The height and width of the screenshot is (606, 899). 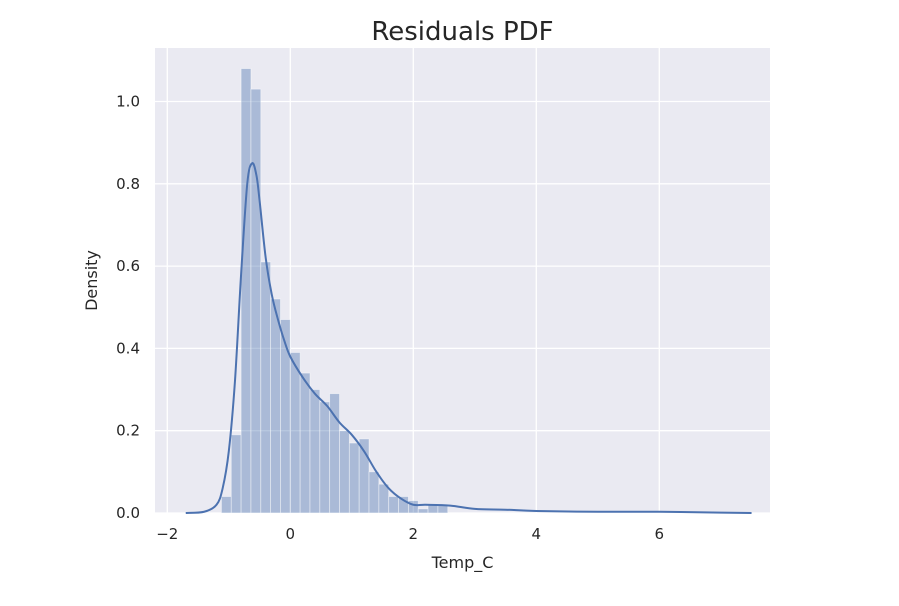 What do you see at coordinates (167, 534) in the screenshot?
I see `x-tick-label: −2` at bounding box center [167, 534].